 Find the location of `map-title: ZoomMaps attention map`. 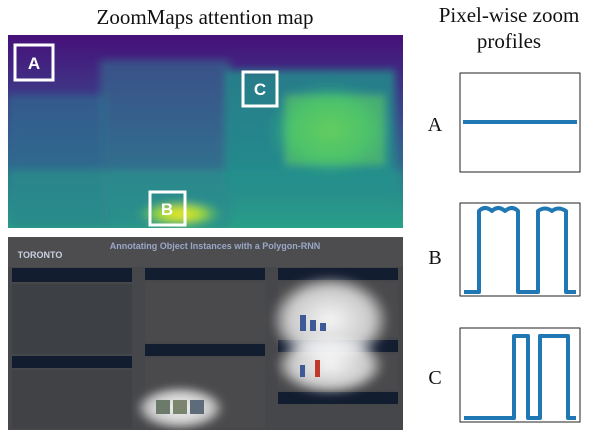

map-title: ZoomMaps attention map is located at coordinates (205, 17).